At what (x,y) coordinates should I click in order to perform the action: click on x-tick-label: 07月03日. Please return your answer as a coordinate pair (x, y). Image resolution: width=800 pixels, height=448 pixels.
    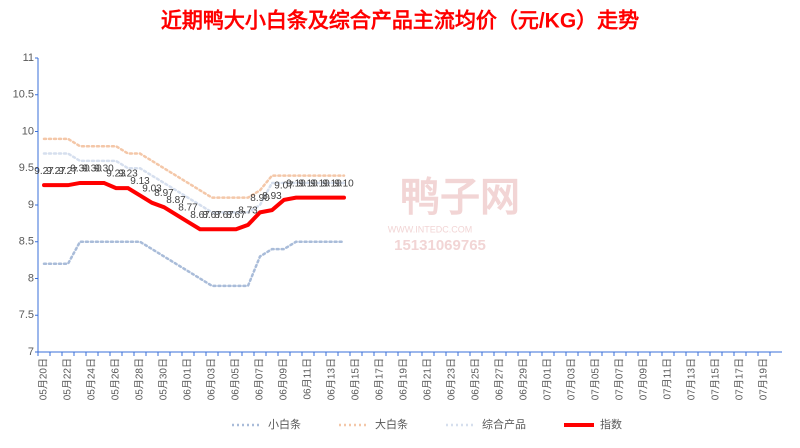
    Looking at the image, I should click on (572, 379).